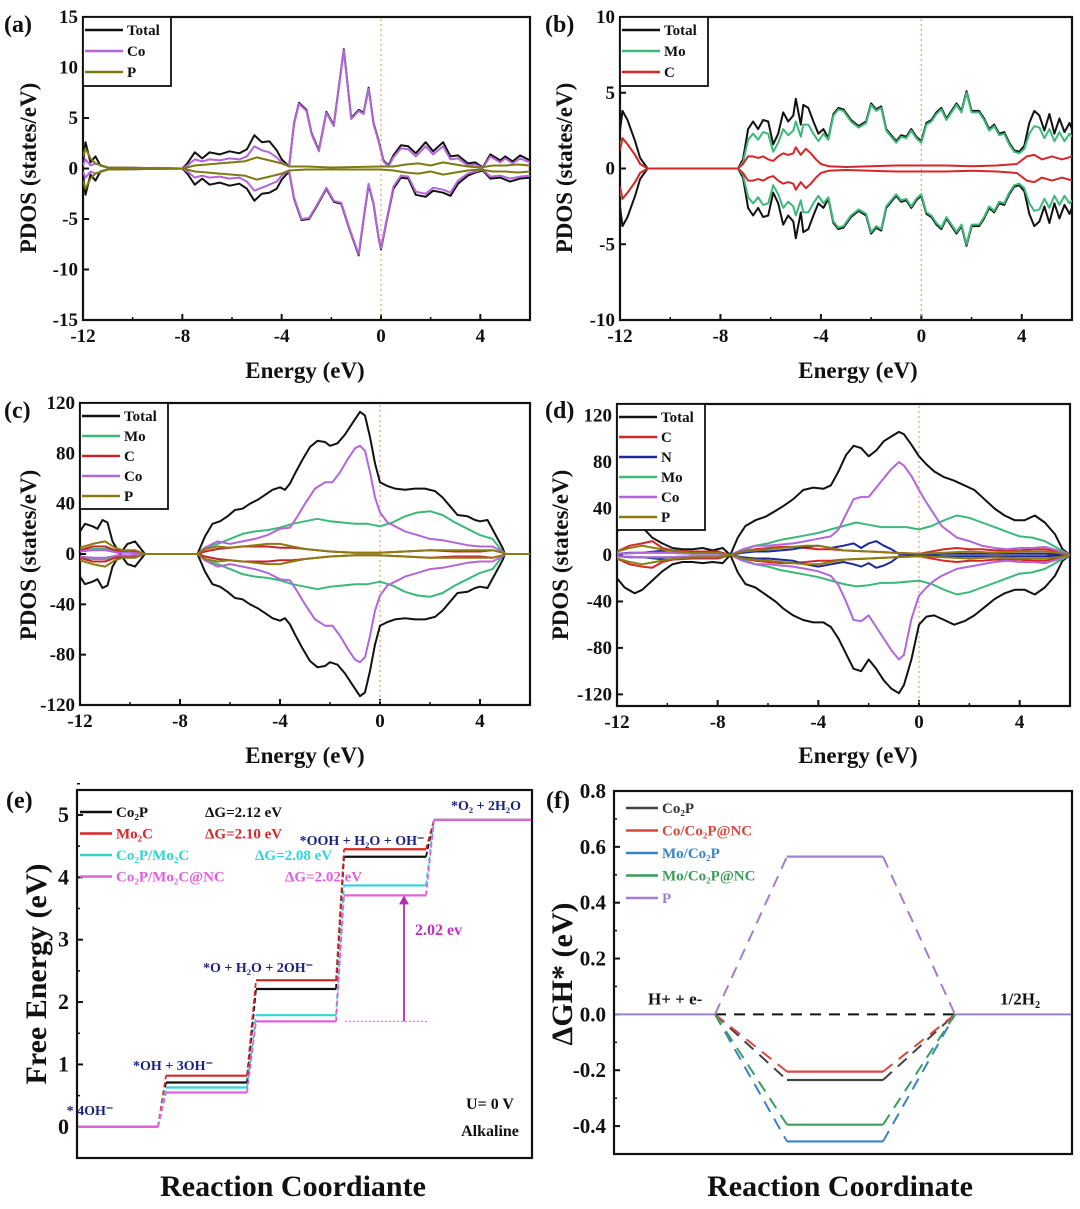 This screenshot has height=1209, width=1080. I want to click on legend-entry: Mo/Co₂P, so click(691, 854).